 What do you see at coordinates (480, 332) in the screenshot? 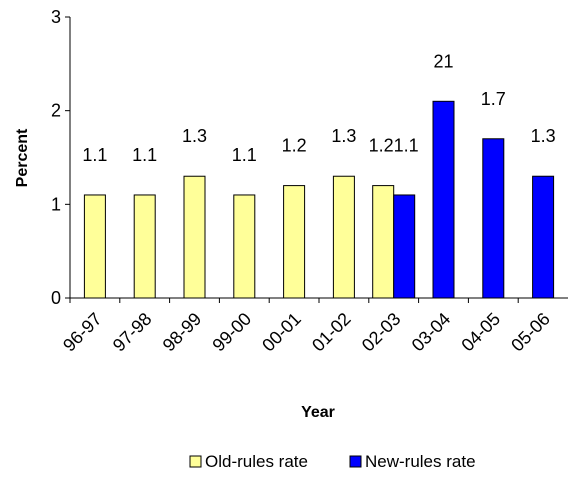
I see `x-tick-label: 04-05` at bounding box center [480, 332].